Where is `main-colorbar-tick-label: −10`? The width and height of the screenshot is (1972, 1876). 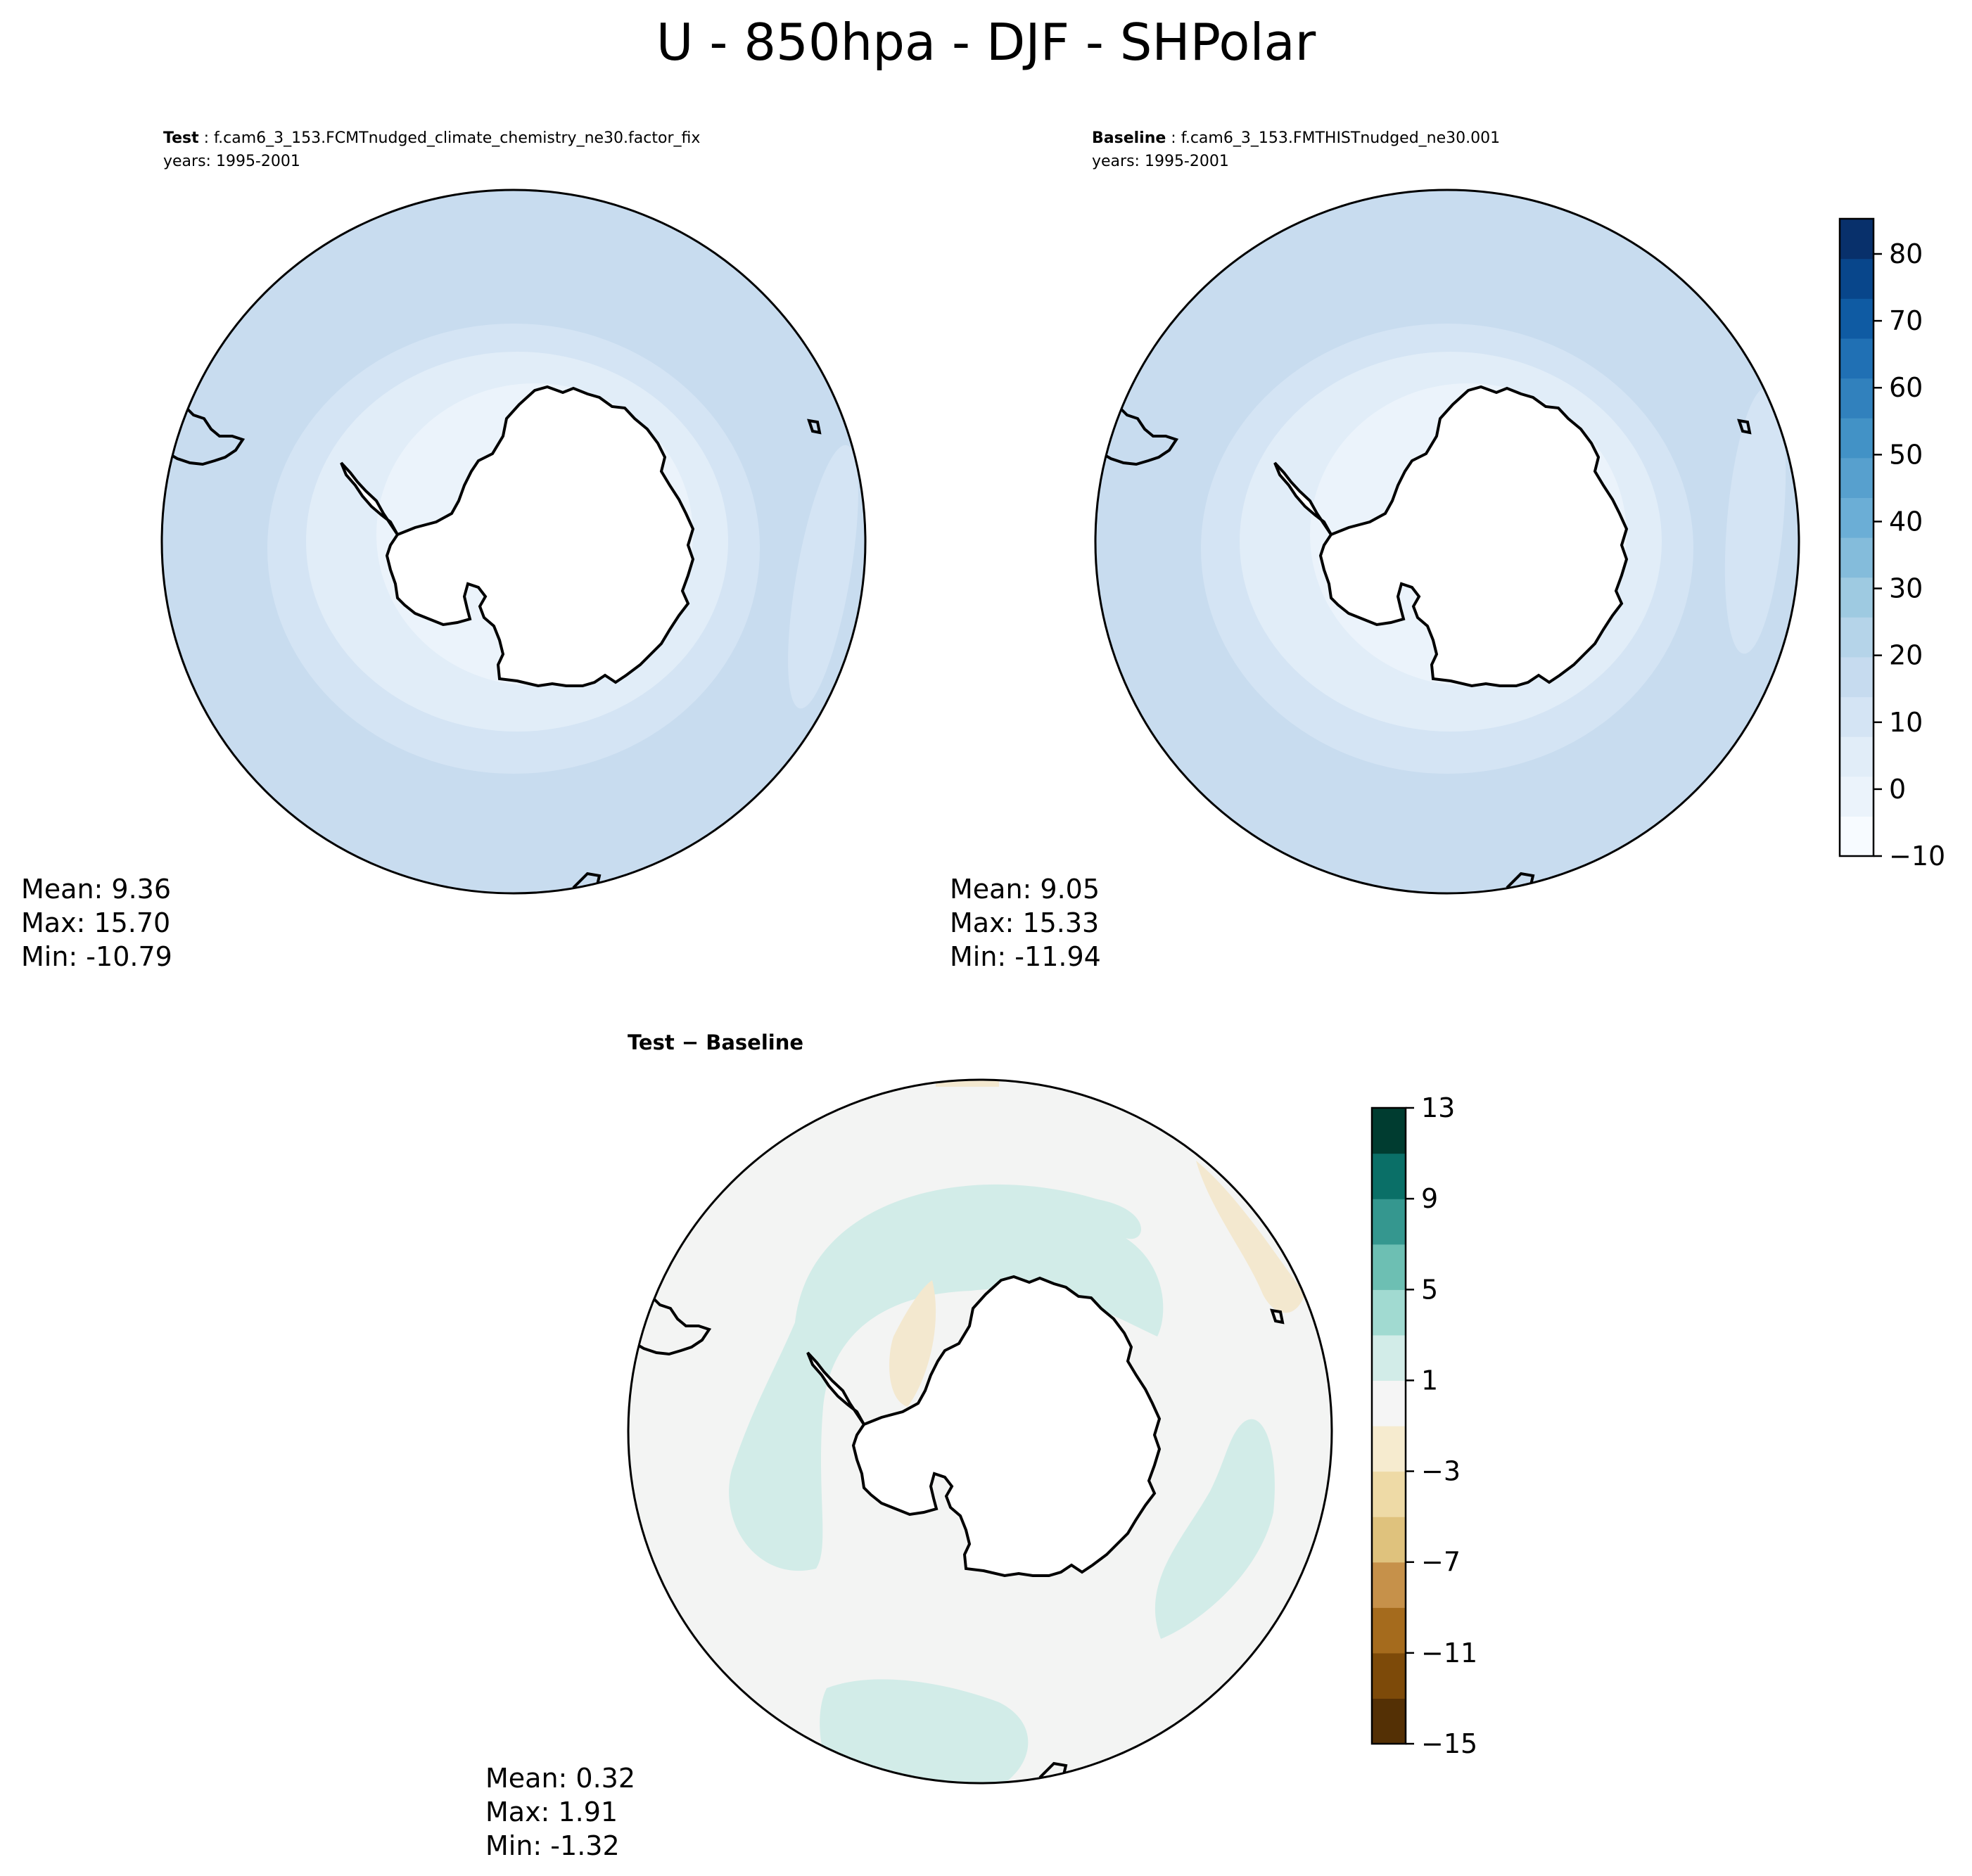 main-colorbar-tick-label: −10 is located at coordinates (1917, 856).